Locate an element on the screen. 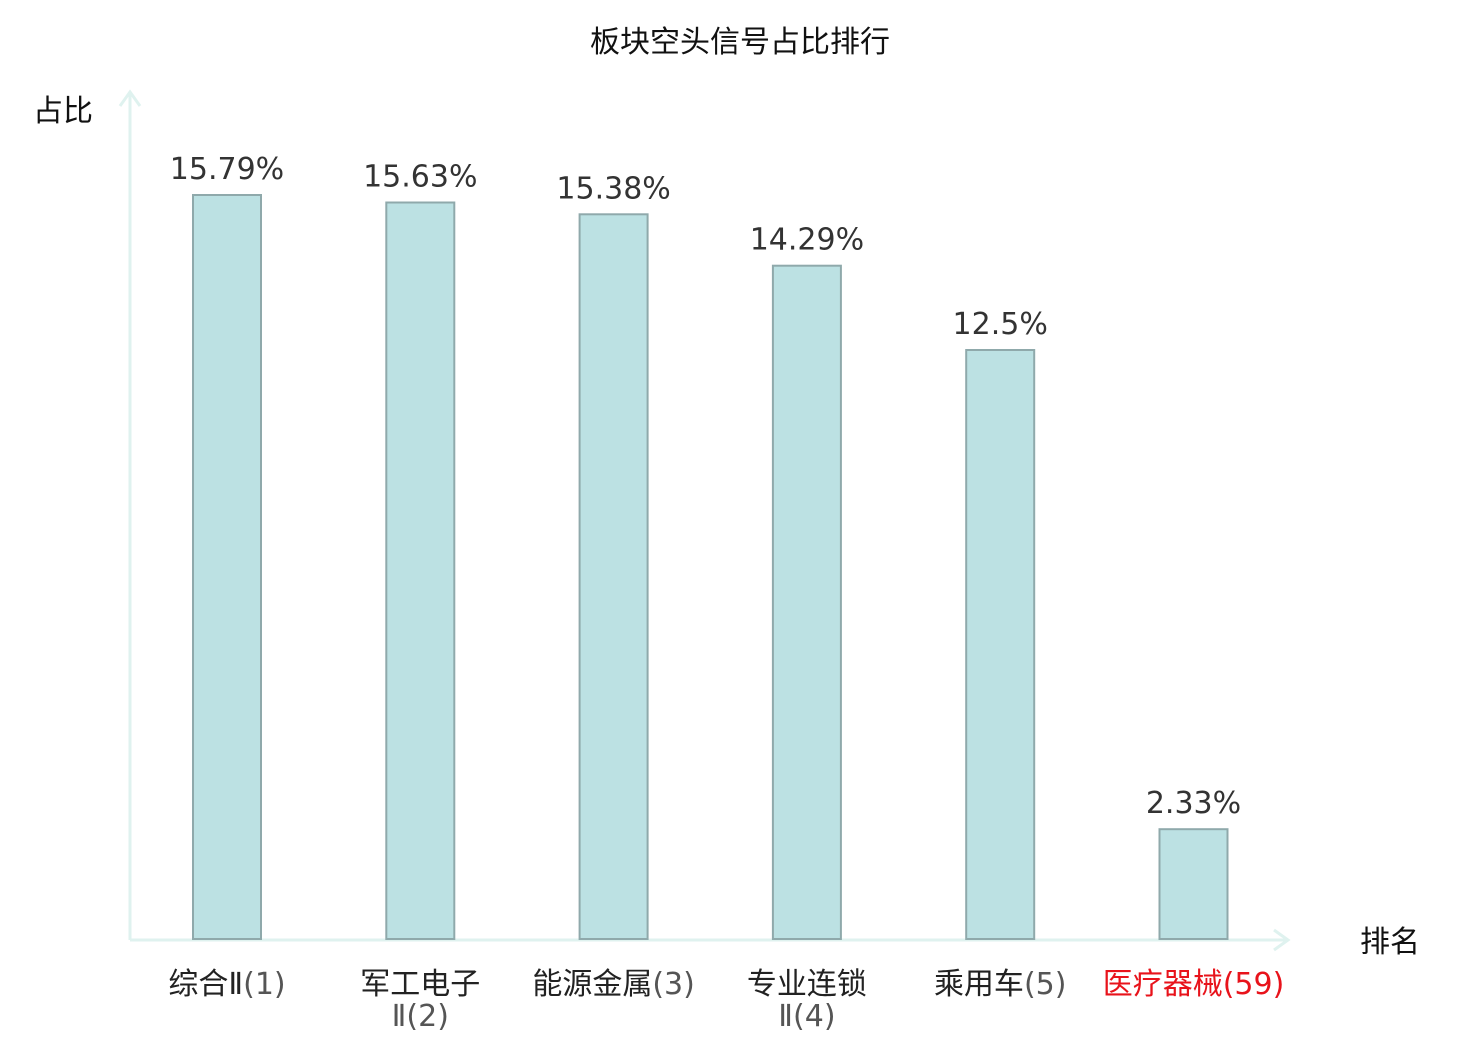  data-label: 12.5% is located at coordinates (1000, 324).